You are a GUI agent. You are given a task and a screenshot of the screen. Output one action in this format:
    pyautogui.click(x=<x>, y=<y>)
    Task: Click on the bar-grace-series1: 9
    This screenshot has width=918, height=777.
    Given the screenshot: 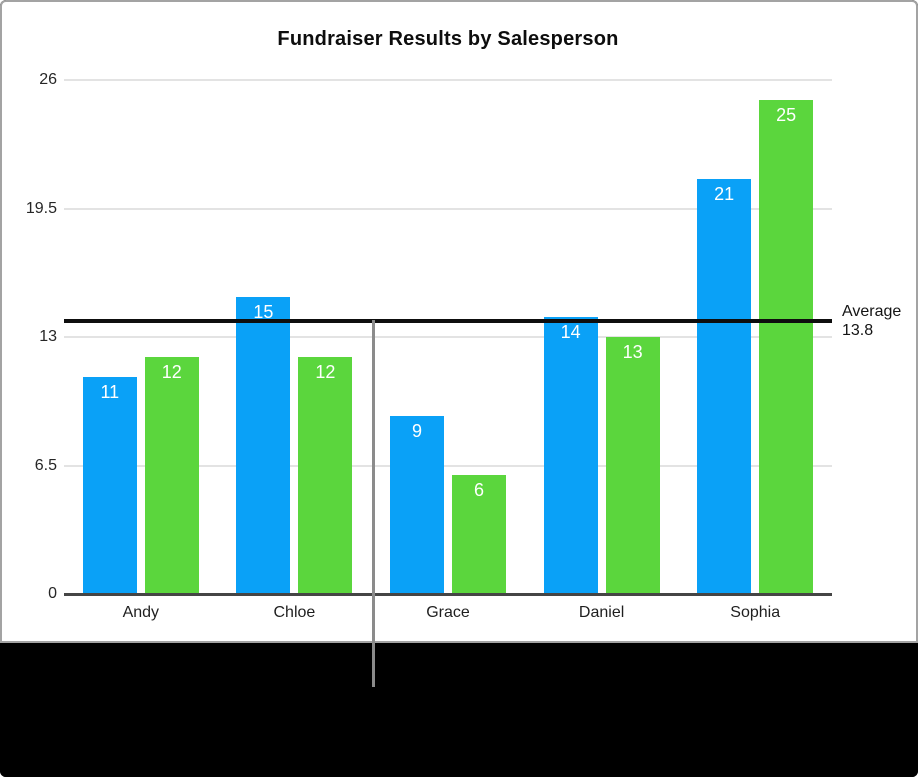 What is the action you would take?
    pyautogui.click(x=417, y=505)
    